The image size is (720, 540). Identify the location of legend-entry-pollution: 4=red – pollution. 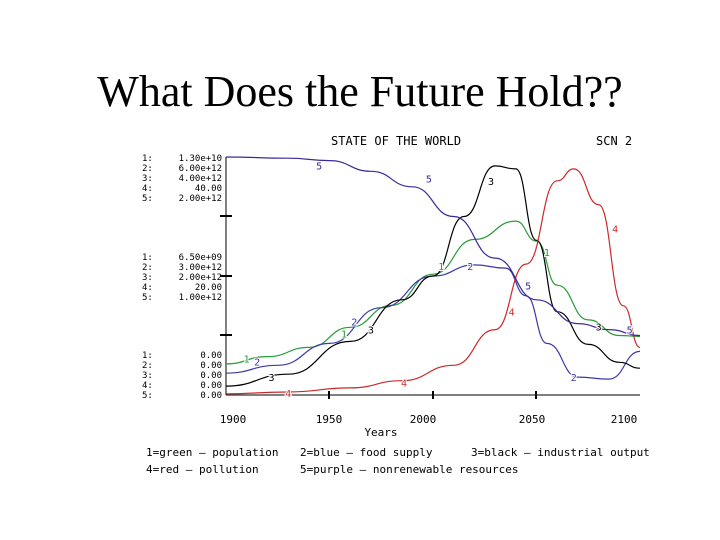
(202, 469).